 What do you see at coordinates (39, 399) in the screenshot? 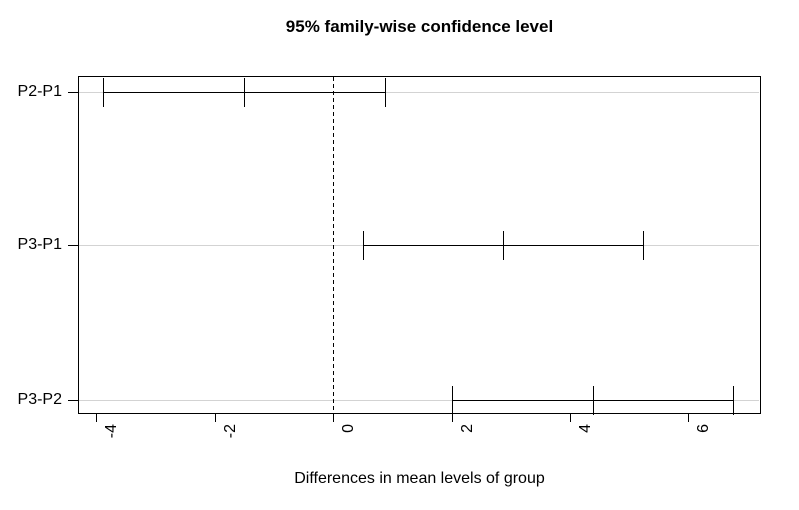
I see `y-axis-label-P3-P2: P3-P2` at bounding box center [39, 399].